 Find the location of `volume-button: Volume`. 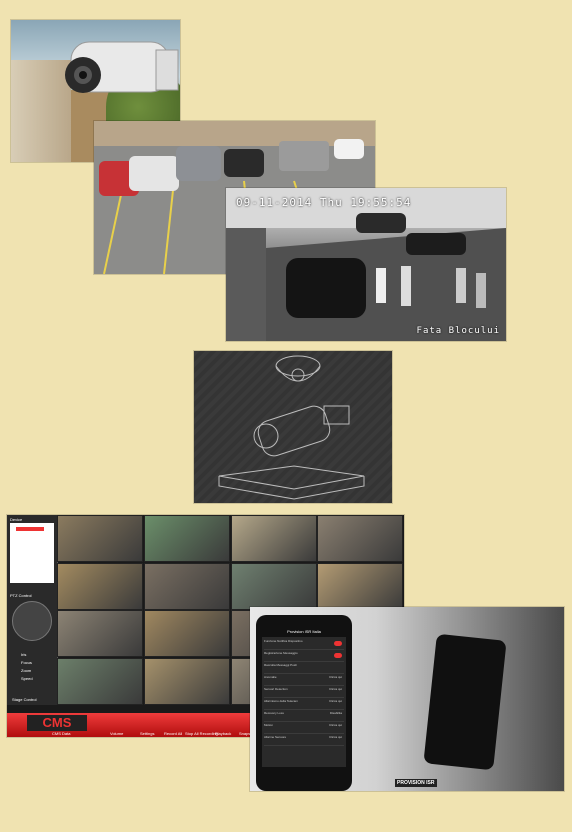

volume-button: Volume is located at coordinates (117, 733).